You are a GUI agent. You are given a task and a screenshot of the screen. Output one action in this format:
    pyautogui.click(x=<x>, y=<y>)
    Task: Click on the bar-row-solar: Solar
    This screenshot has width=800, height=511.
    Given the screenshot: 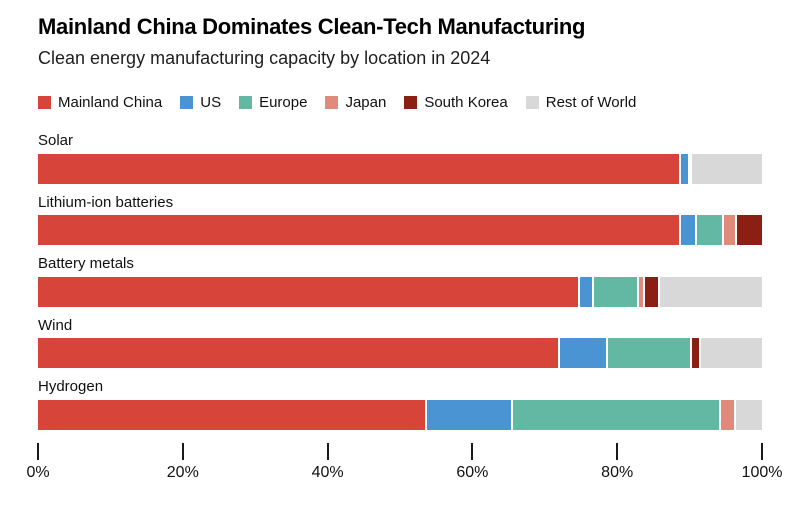 What is the action you would take?
    pyautogui.click(x=400, y=158)
    